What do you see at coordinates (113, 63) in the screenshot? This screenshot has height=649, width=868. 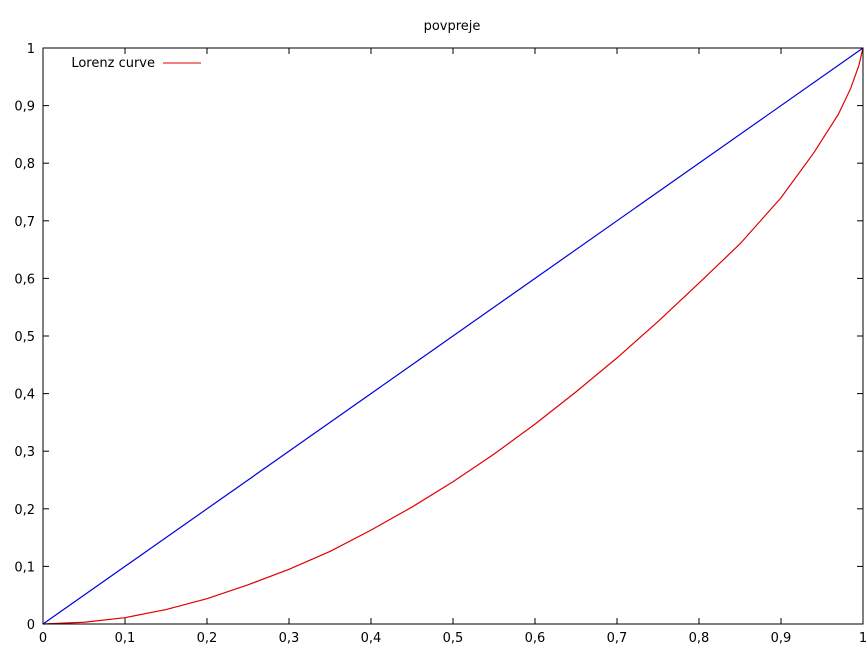 I see `legend-label-lorenz-curve: Lorenz curve` at bounding box center [113, 63].